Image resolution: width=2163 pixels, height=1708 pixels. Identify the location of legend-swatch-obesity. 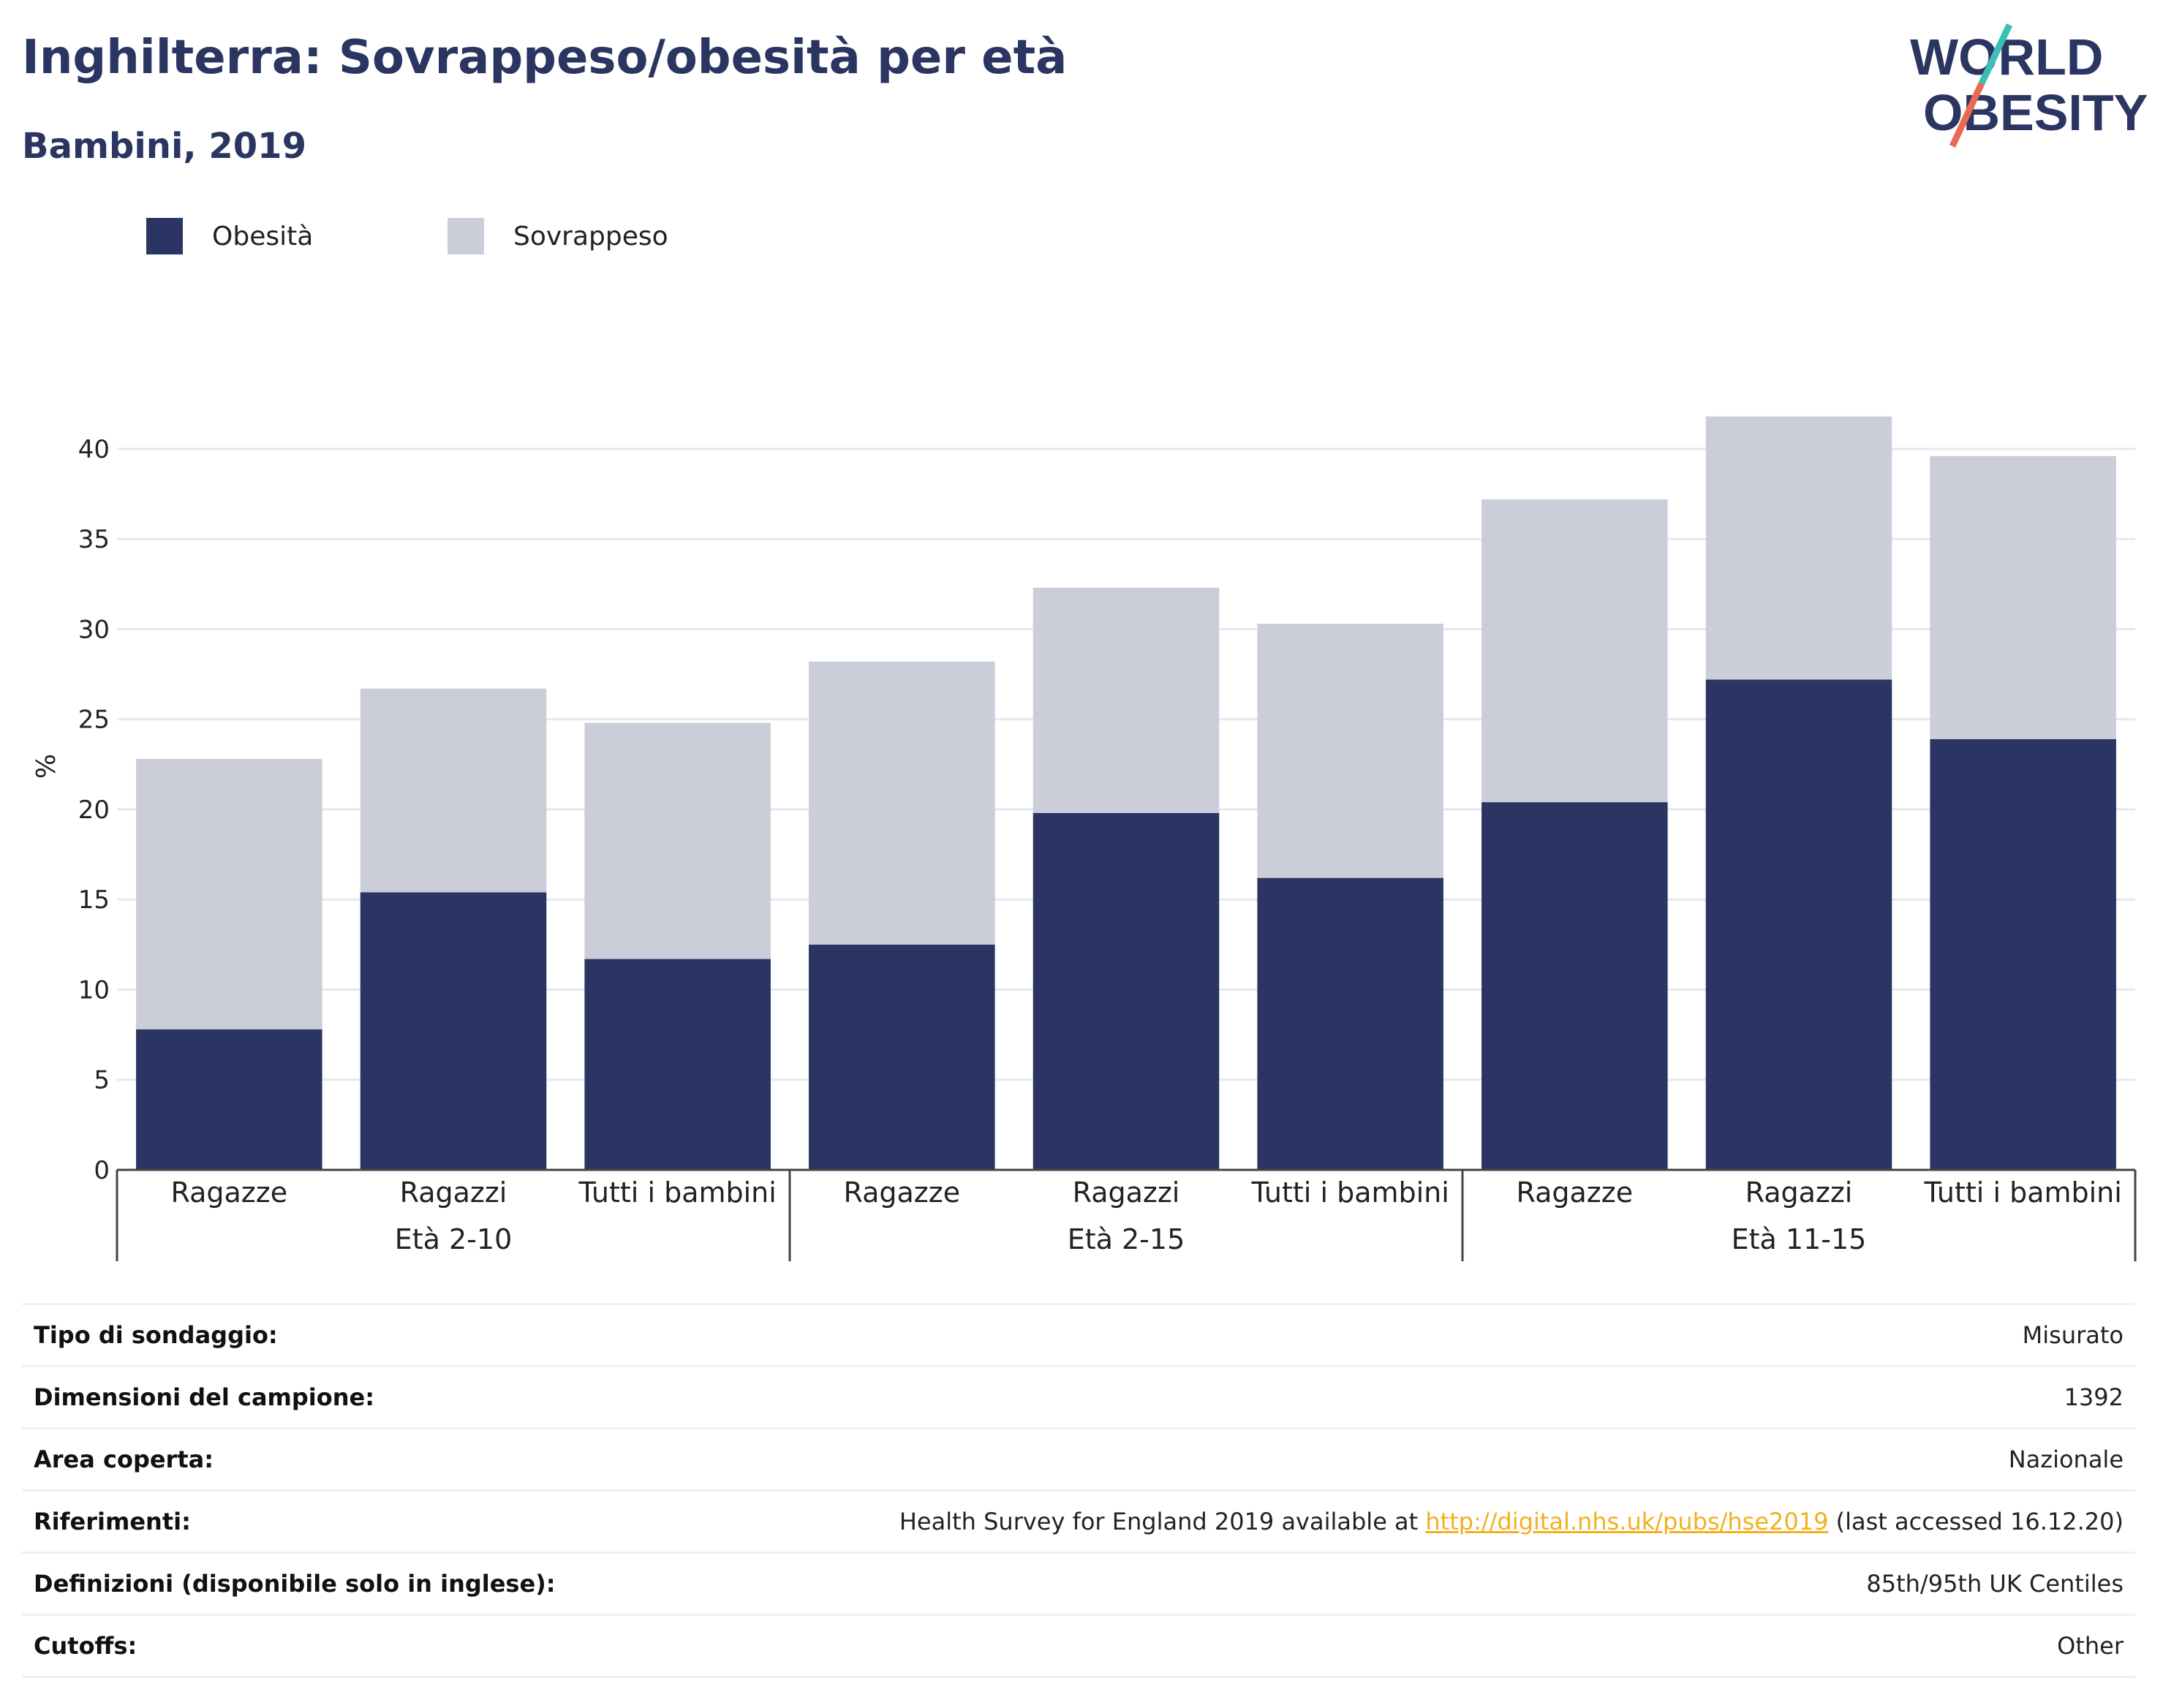
(165, 236).